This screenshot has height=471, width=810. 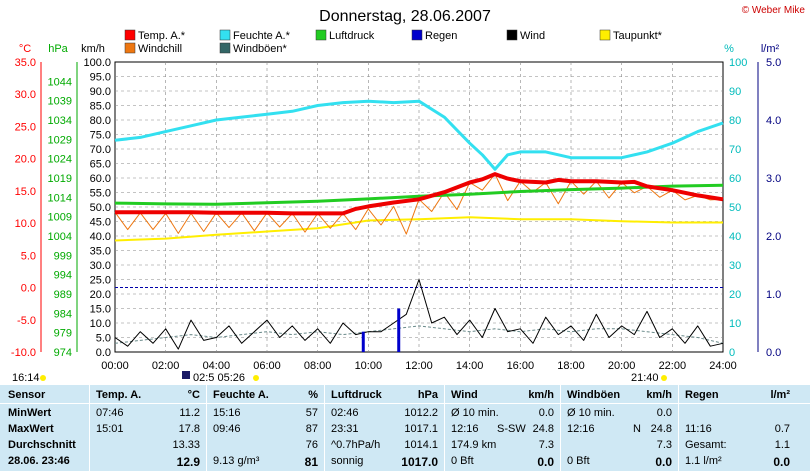 What do you see at coordinates (100, 223) in the screenshot?
I see `wind-tick-11: 45.0` at bounding box center [100, 223].